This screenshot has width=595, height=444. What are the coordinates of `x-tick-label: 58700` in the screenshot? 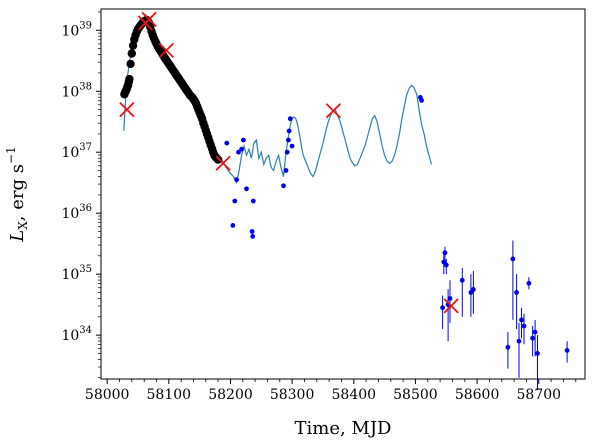 It's located at (539, 395).